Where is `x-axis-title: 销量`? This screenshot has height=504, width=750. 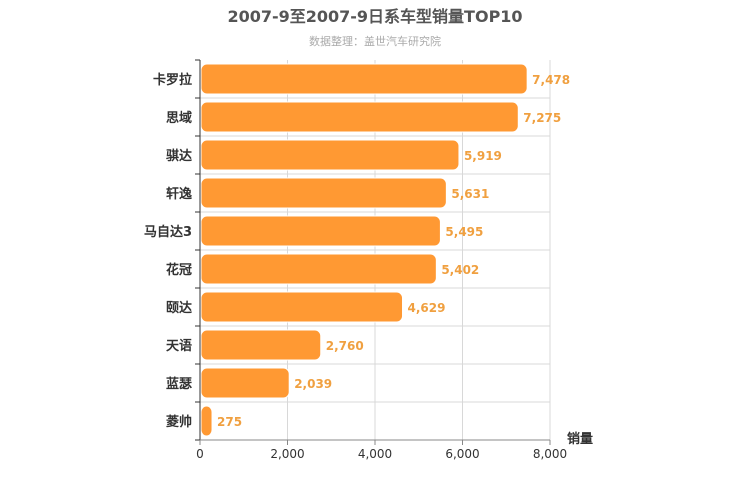
x-axis-title: 销量 is located at coordinates (580, 439).